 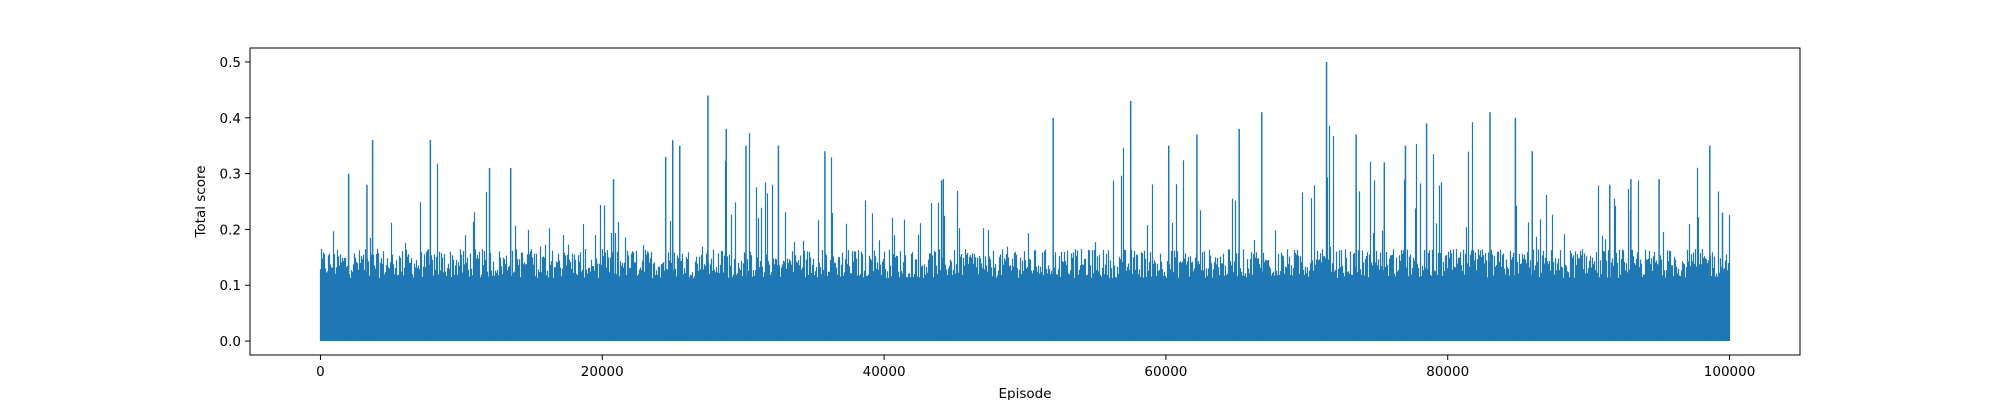 What do you see at coordinates (235, 202) in the screenshot?
I see `y-axis: 0.0 0.1 0.2 0.3 0.4 0.5` at bounding box center [235, 202].